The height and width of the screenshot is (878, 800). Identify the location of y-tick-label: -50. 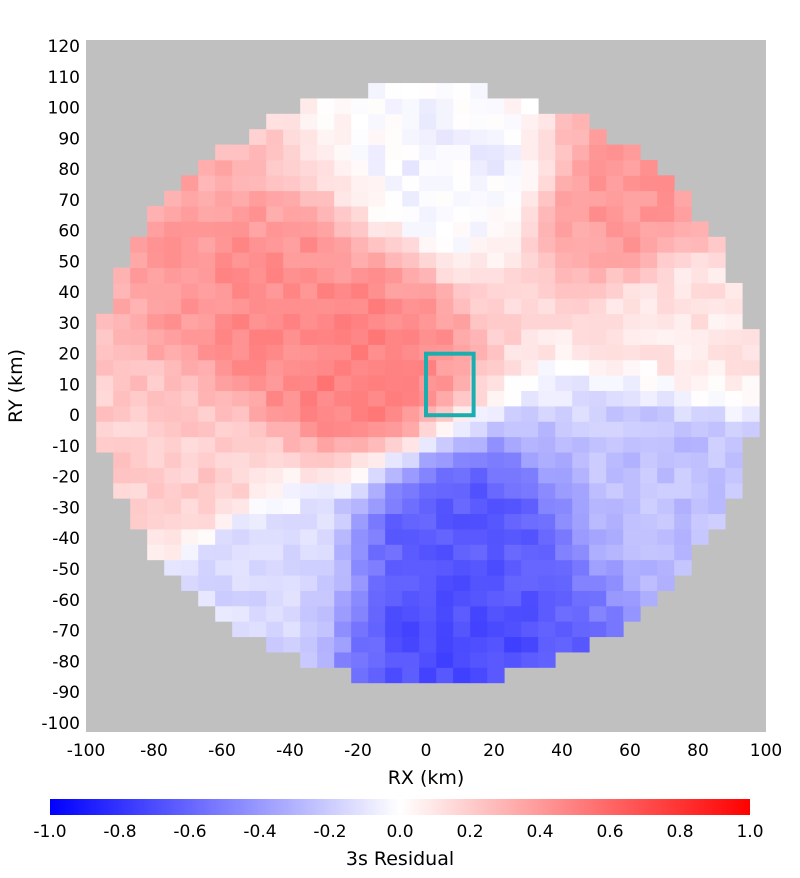
(66, 570).